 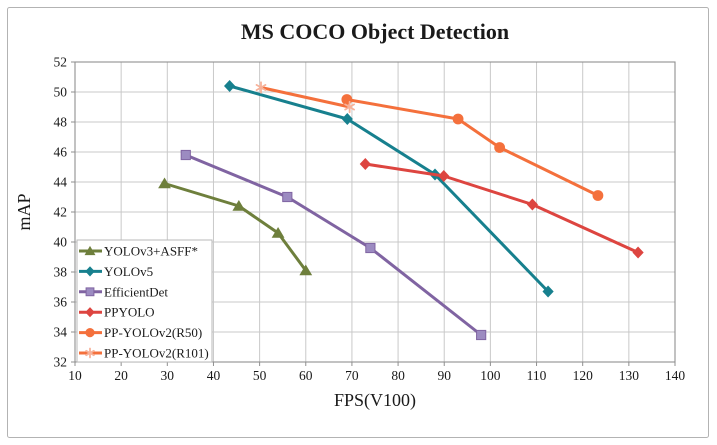 What do you see at coordinates (129, 312) in the screenshot?
I see `legend-label: PPYOLO` at bounding box center [129, 312].